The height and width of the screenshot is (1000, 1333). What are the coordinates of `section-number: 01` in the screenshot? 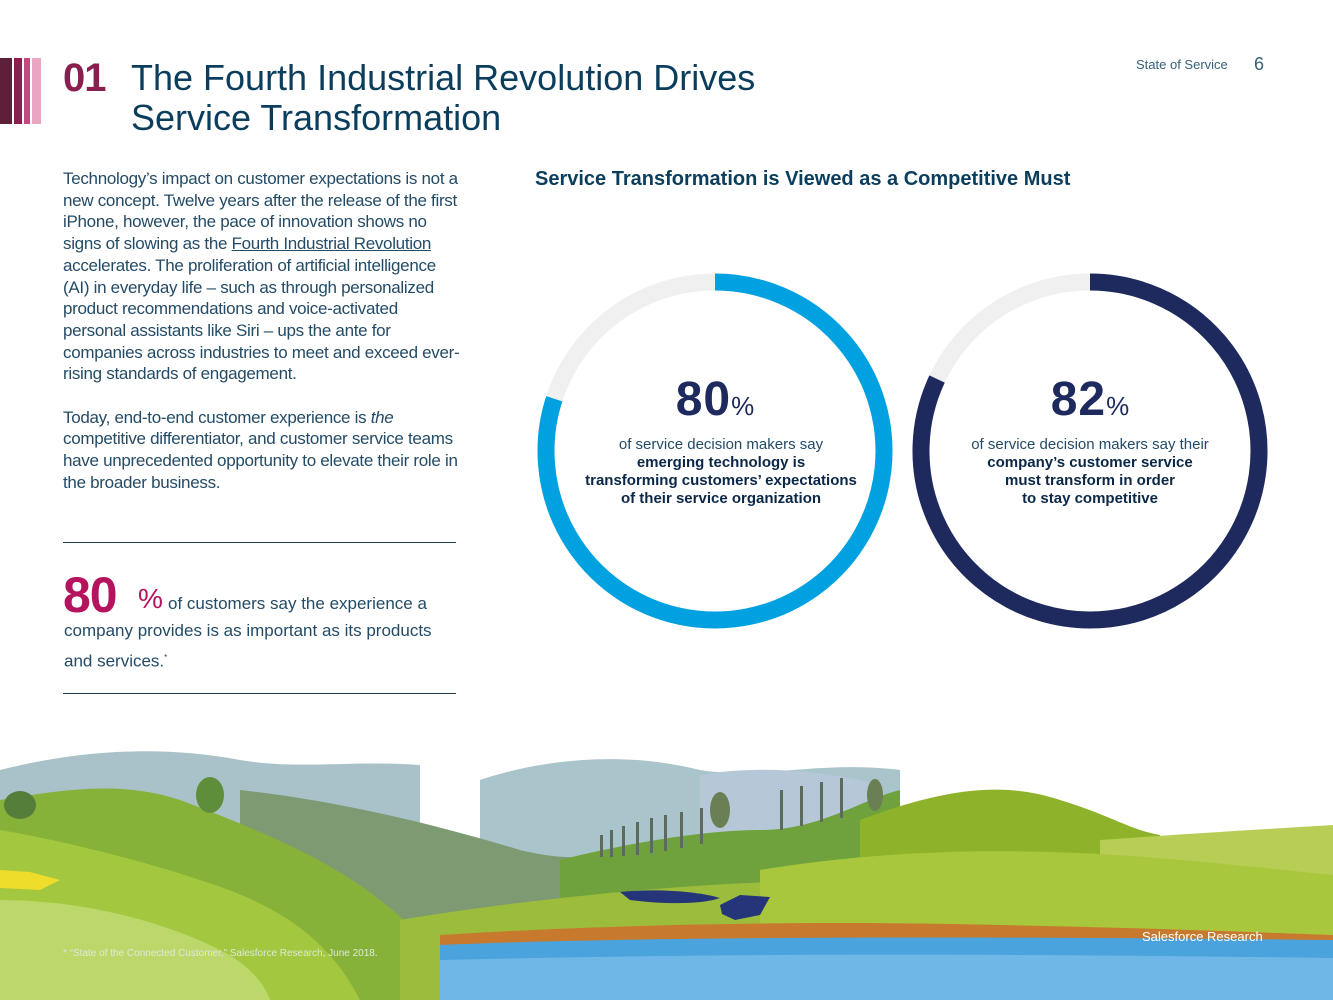 It's located at (84, 78).